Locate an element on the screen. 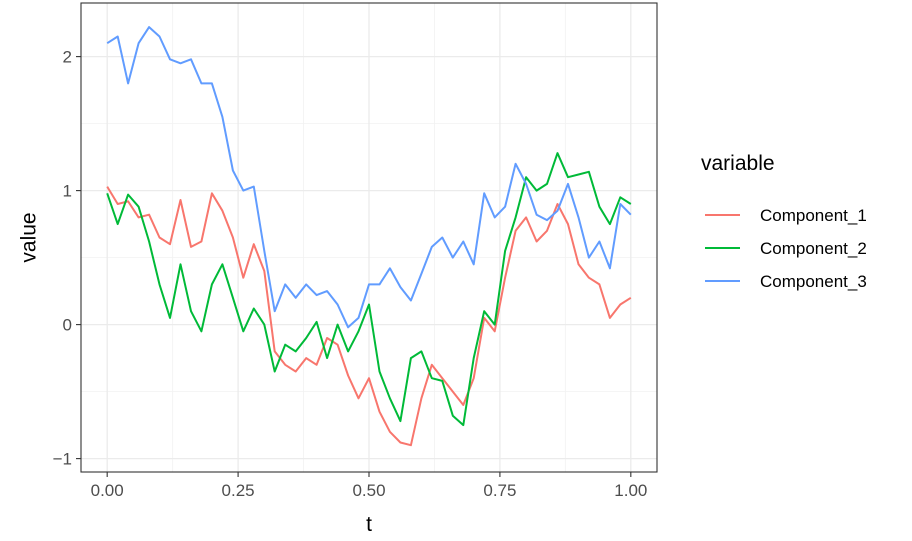  y-tick-label: 1 is located at coordinates (67, 191).